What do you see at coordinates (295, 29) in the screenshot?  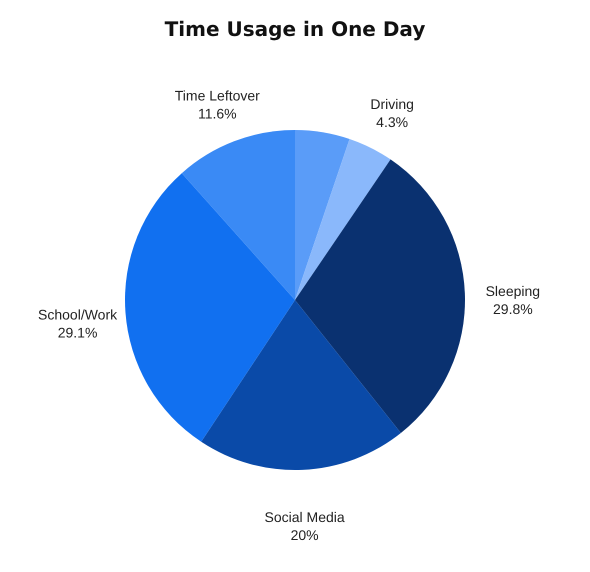 I see `chart-title: Time Usage in One Day` at bounding box center [295, 29].